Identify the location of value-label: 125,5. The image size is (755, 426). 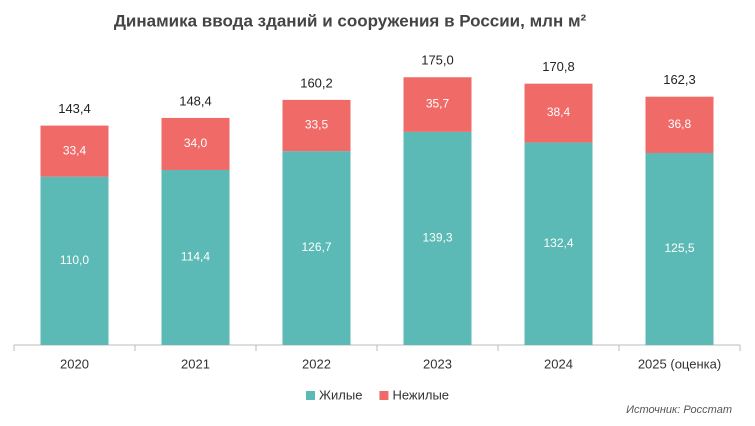
(679, 248).